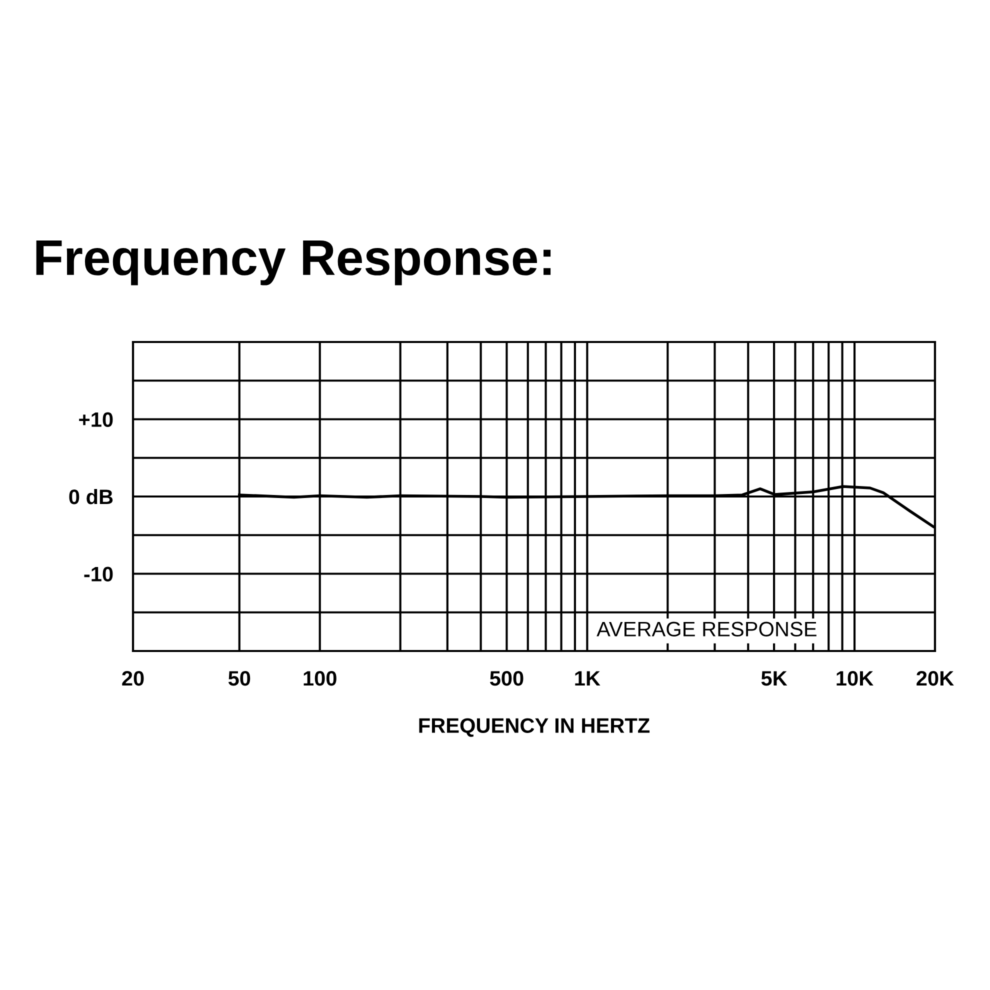 This screenshot has width=990, height=990. Describe the element at coordinates (293, 263) in the screenshot. I see `chart-title: Frequency Response:` at that location.